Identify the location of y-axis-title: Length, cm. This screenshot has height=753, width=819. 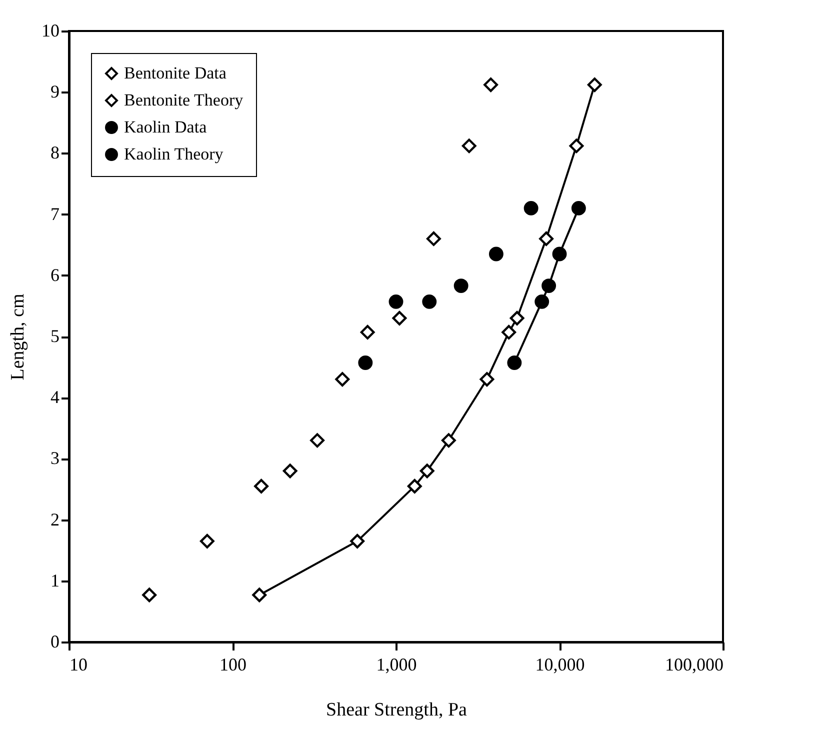
(18, 337).